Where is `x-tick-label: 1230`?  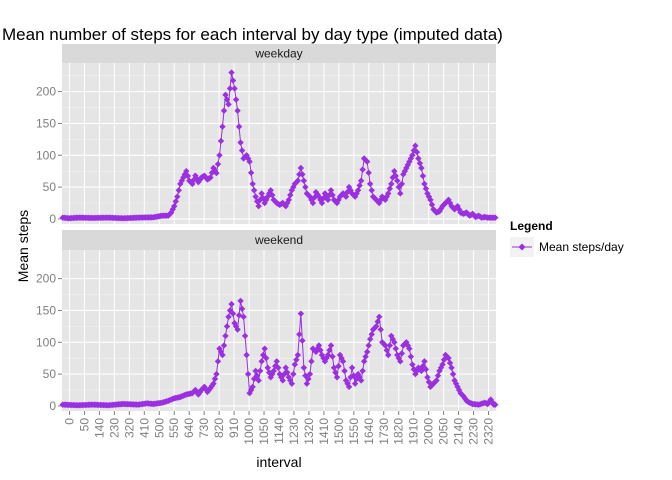
x-tick-label: 1230 is located at coordinates (294, 431).